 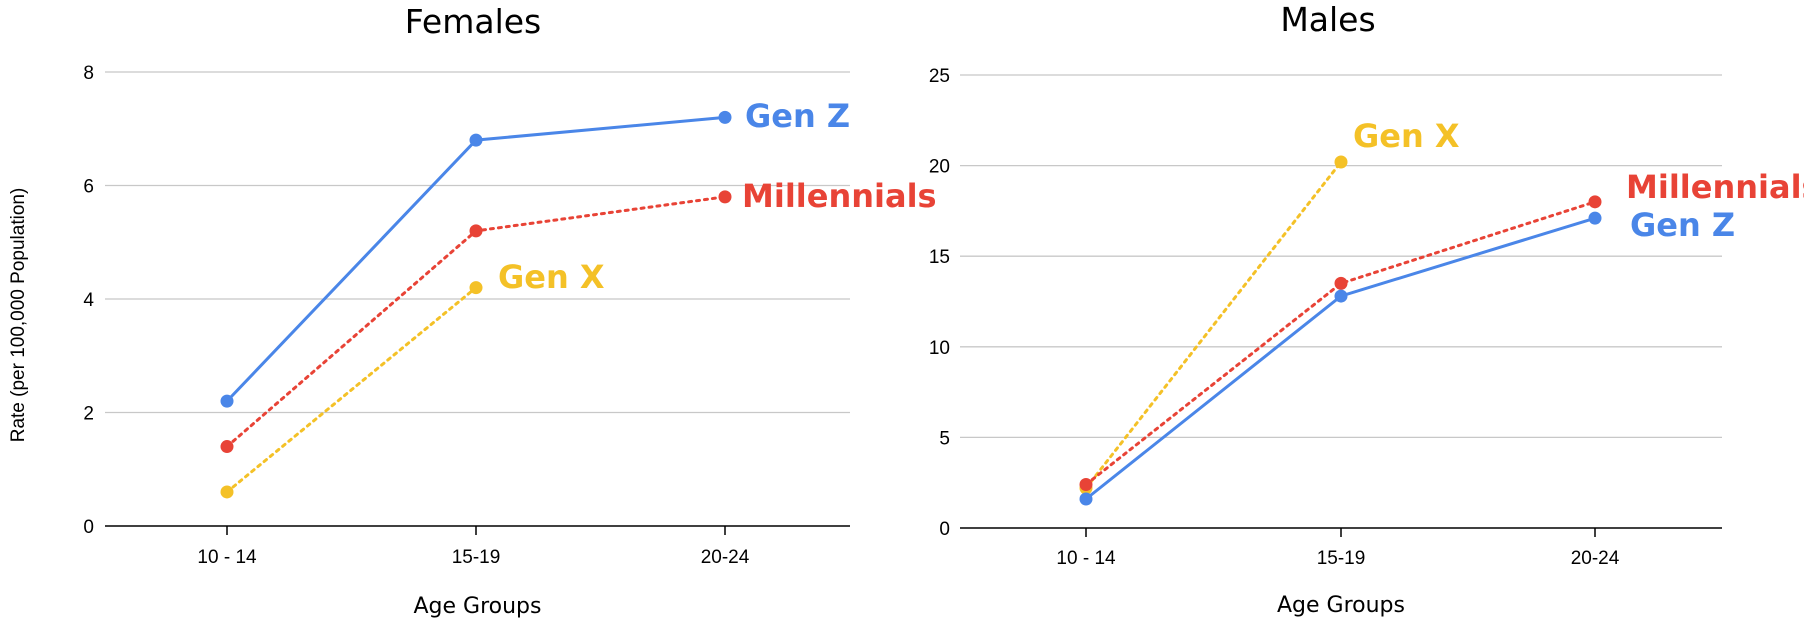 I want to click on y-tick-label: 2, so click(x=88, y=414).